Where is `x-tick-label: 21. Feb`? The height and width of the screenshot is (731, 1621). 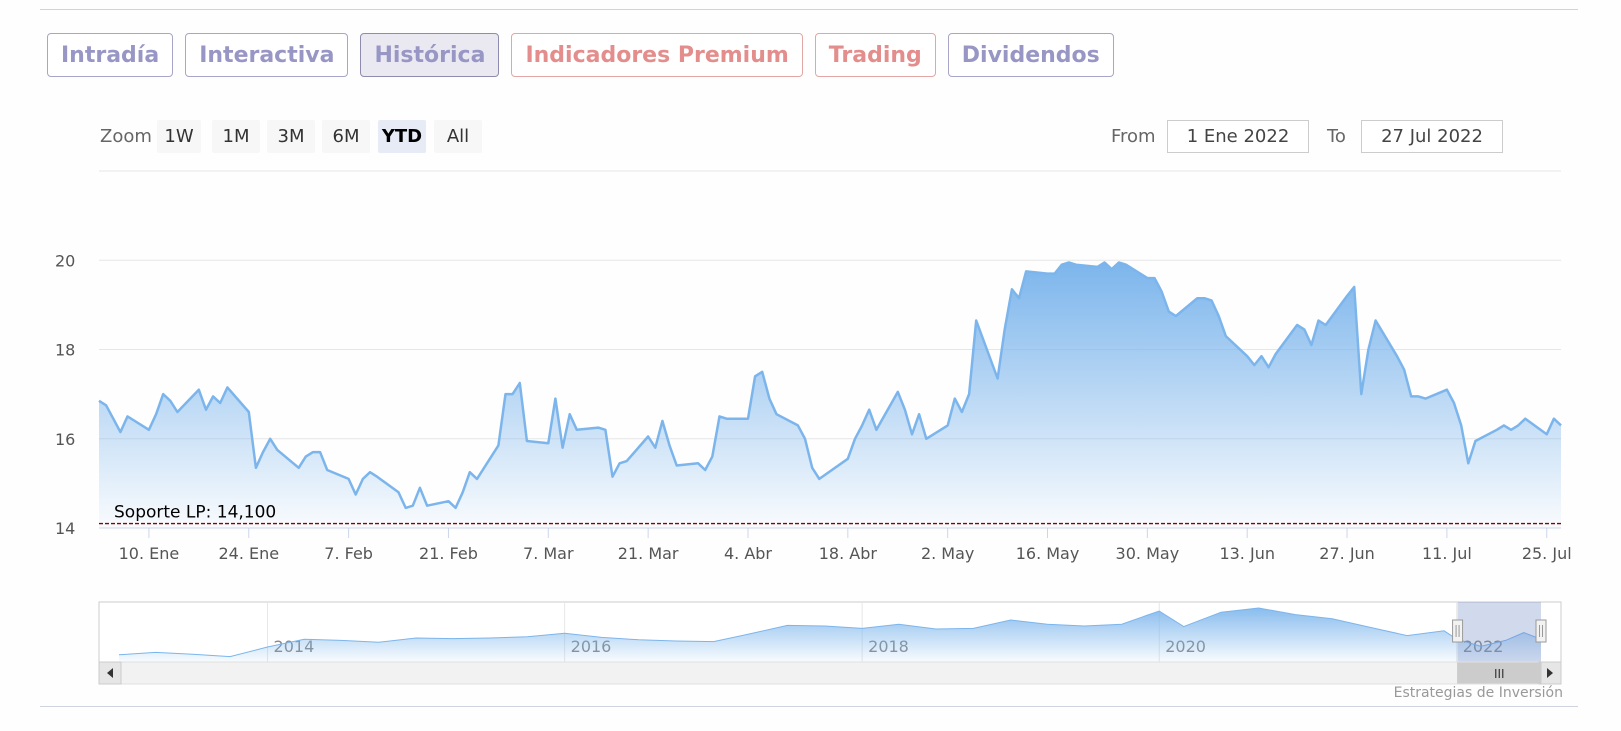
x-tick-label: 21. Feb is located at coordinates (448, 553).